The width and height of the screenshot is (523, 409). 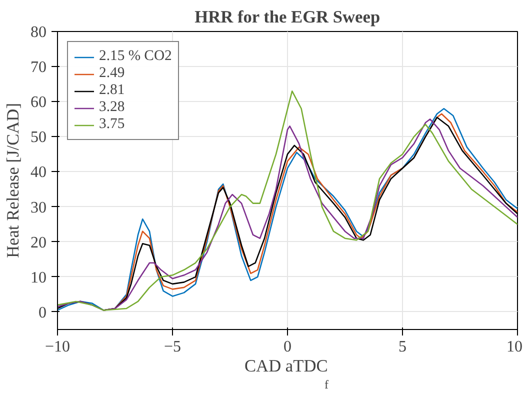 I want to click on y-tick-label: 0, so click(x=42, y=313).